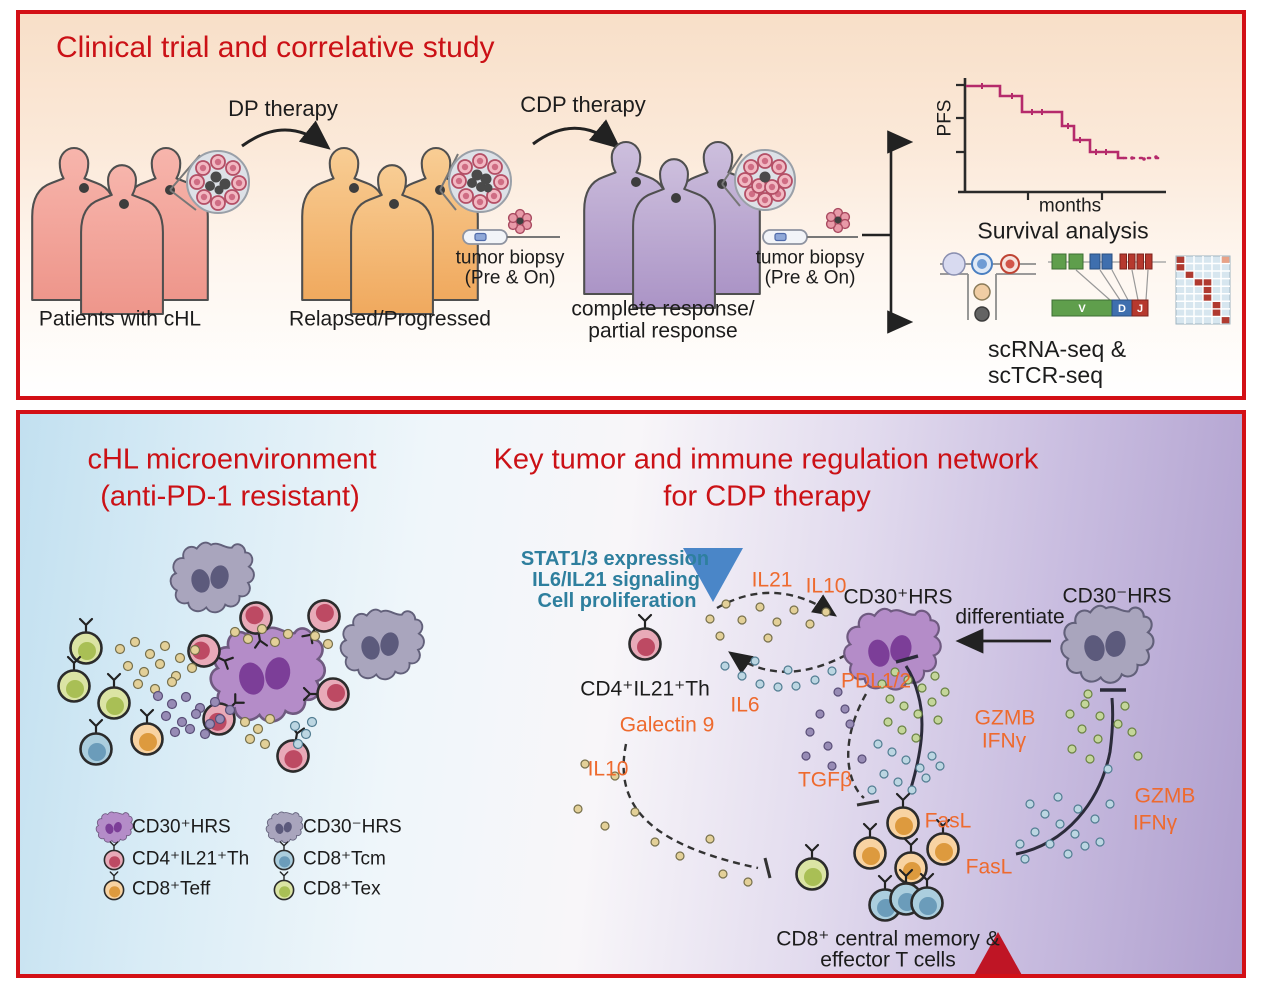 The image size is (1266, 987). I want to click on label-biopsy1-1: tumor biopsy, so click(510, 258).